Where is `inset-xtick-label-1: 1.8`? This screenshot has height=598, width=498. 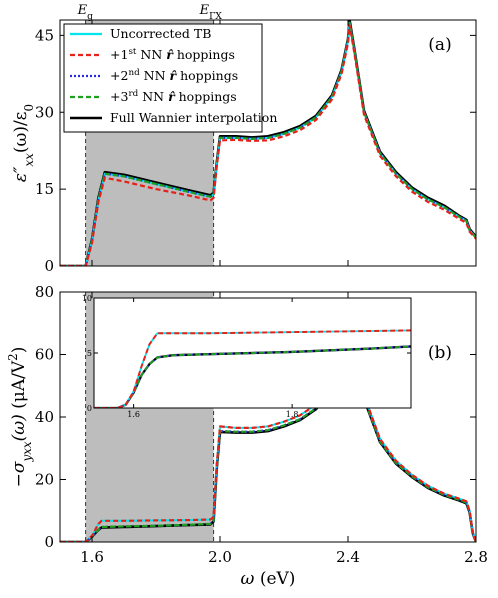 inset-xtick-label-1: 1.8 is located at coordinates (292, 414).